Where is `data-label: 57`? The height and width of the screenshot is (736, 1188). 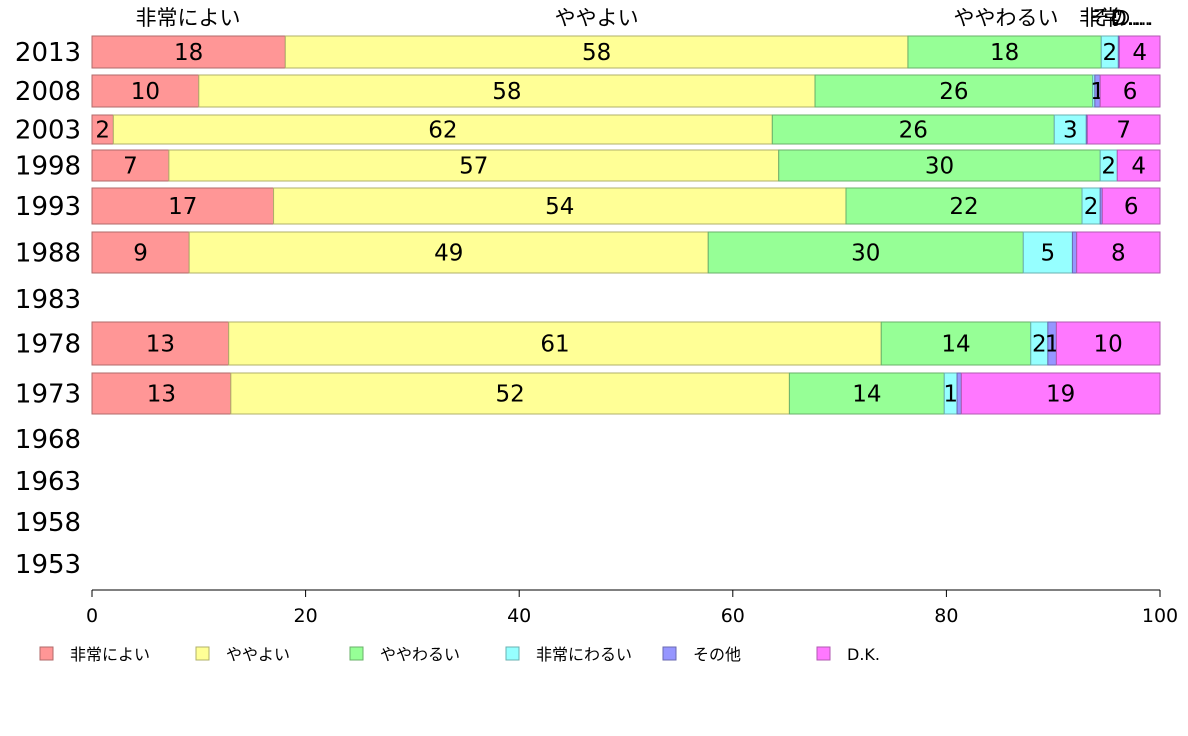 data-label: 57 is located at coordinates (473, 167).